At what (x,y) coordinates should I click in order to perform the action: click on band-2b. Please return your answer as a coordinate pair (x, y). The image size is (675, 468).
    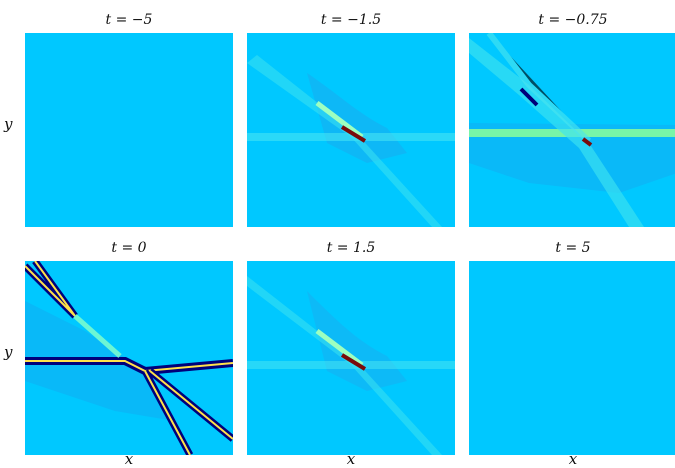
    Looking at the image, I should click on (344, 141).